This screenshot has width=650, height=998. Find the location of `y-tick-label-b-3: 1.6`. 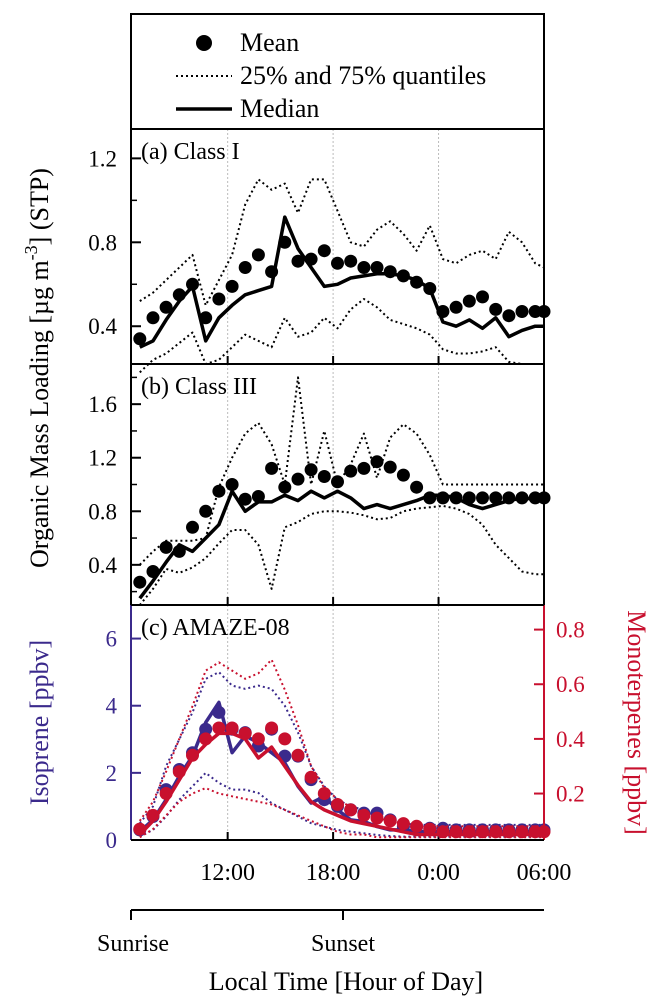

y-tick-label-b-3: 1.6 is located at coordinates (102, 404).